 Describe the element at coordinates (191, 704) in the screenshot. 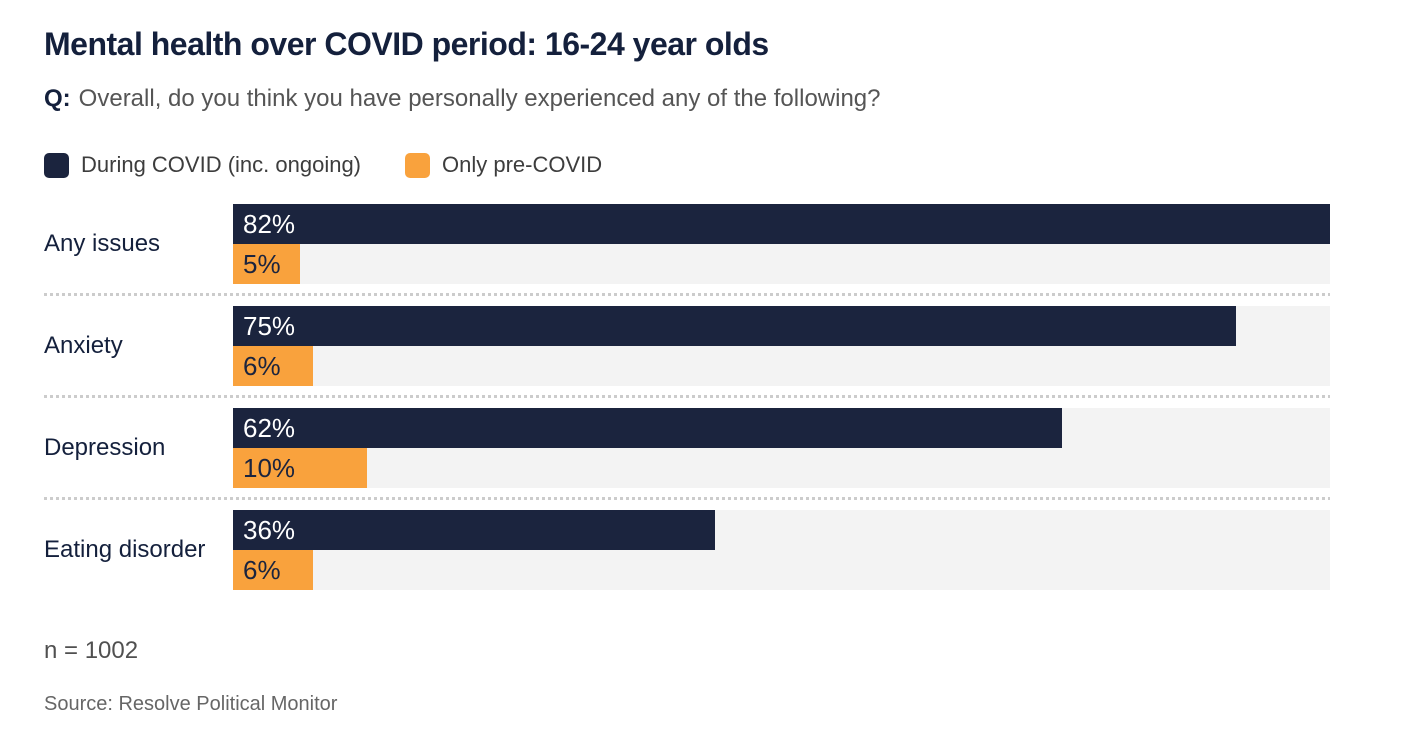

I see `source-note: Source: Resolve Political Monitor` at that location.